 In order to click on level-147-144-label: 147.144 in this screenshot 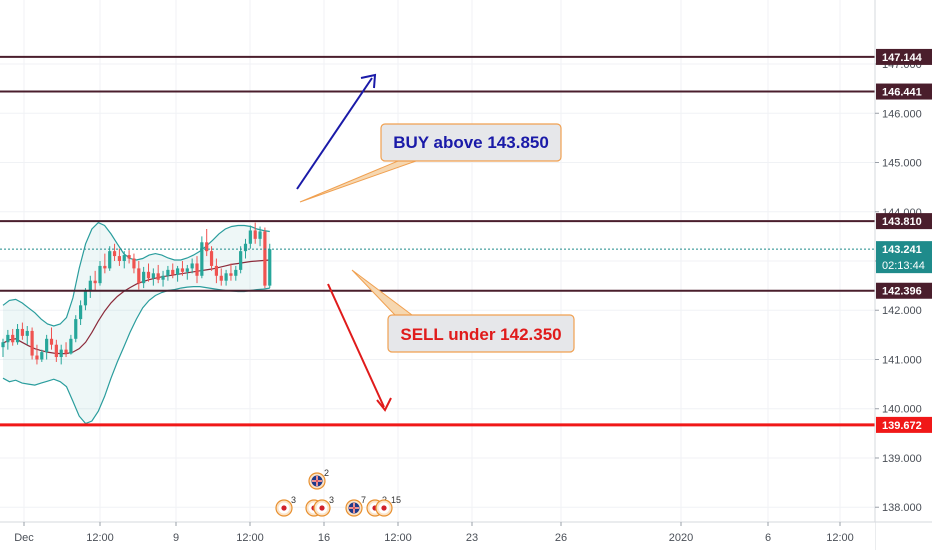, I will do `click(904, 56)`.